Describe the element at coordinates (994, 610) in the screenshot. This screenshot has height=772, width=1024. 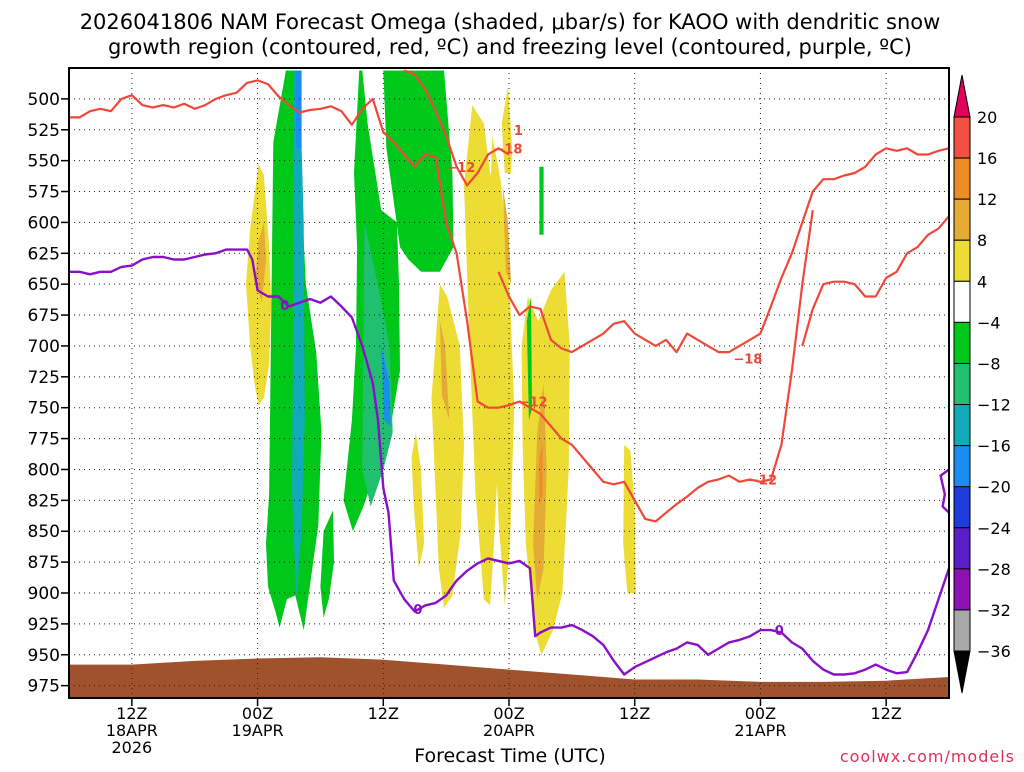
I see `colorbar-label: −32` at that location.